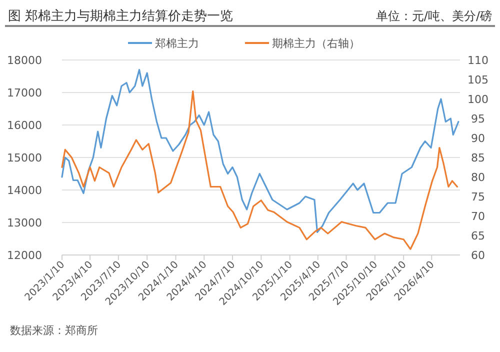 This screenshot has height=352, width=500. Describe the element at coordinates (121, 16) in the screenshot. I see `title: 图 郑棉主力与期棉主力结算价走势一览` at that location.